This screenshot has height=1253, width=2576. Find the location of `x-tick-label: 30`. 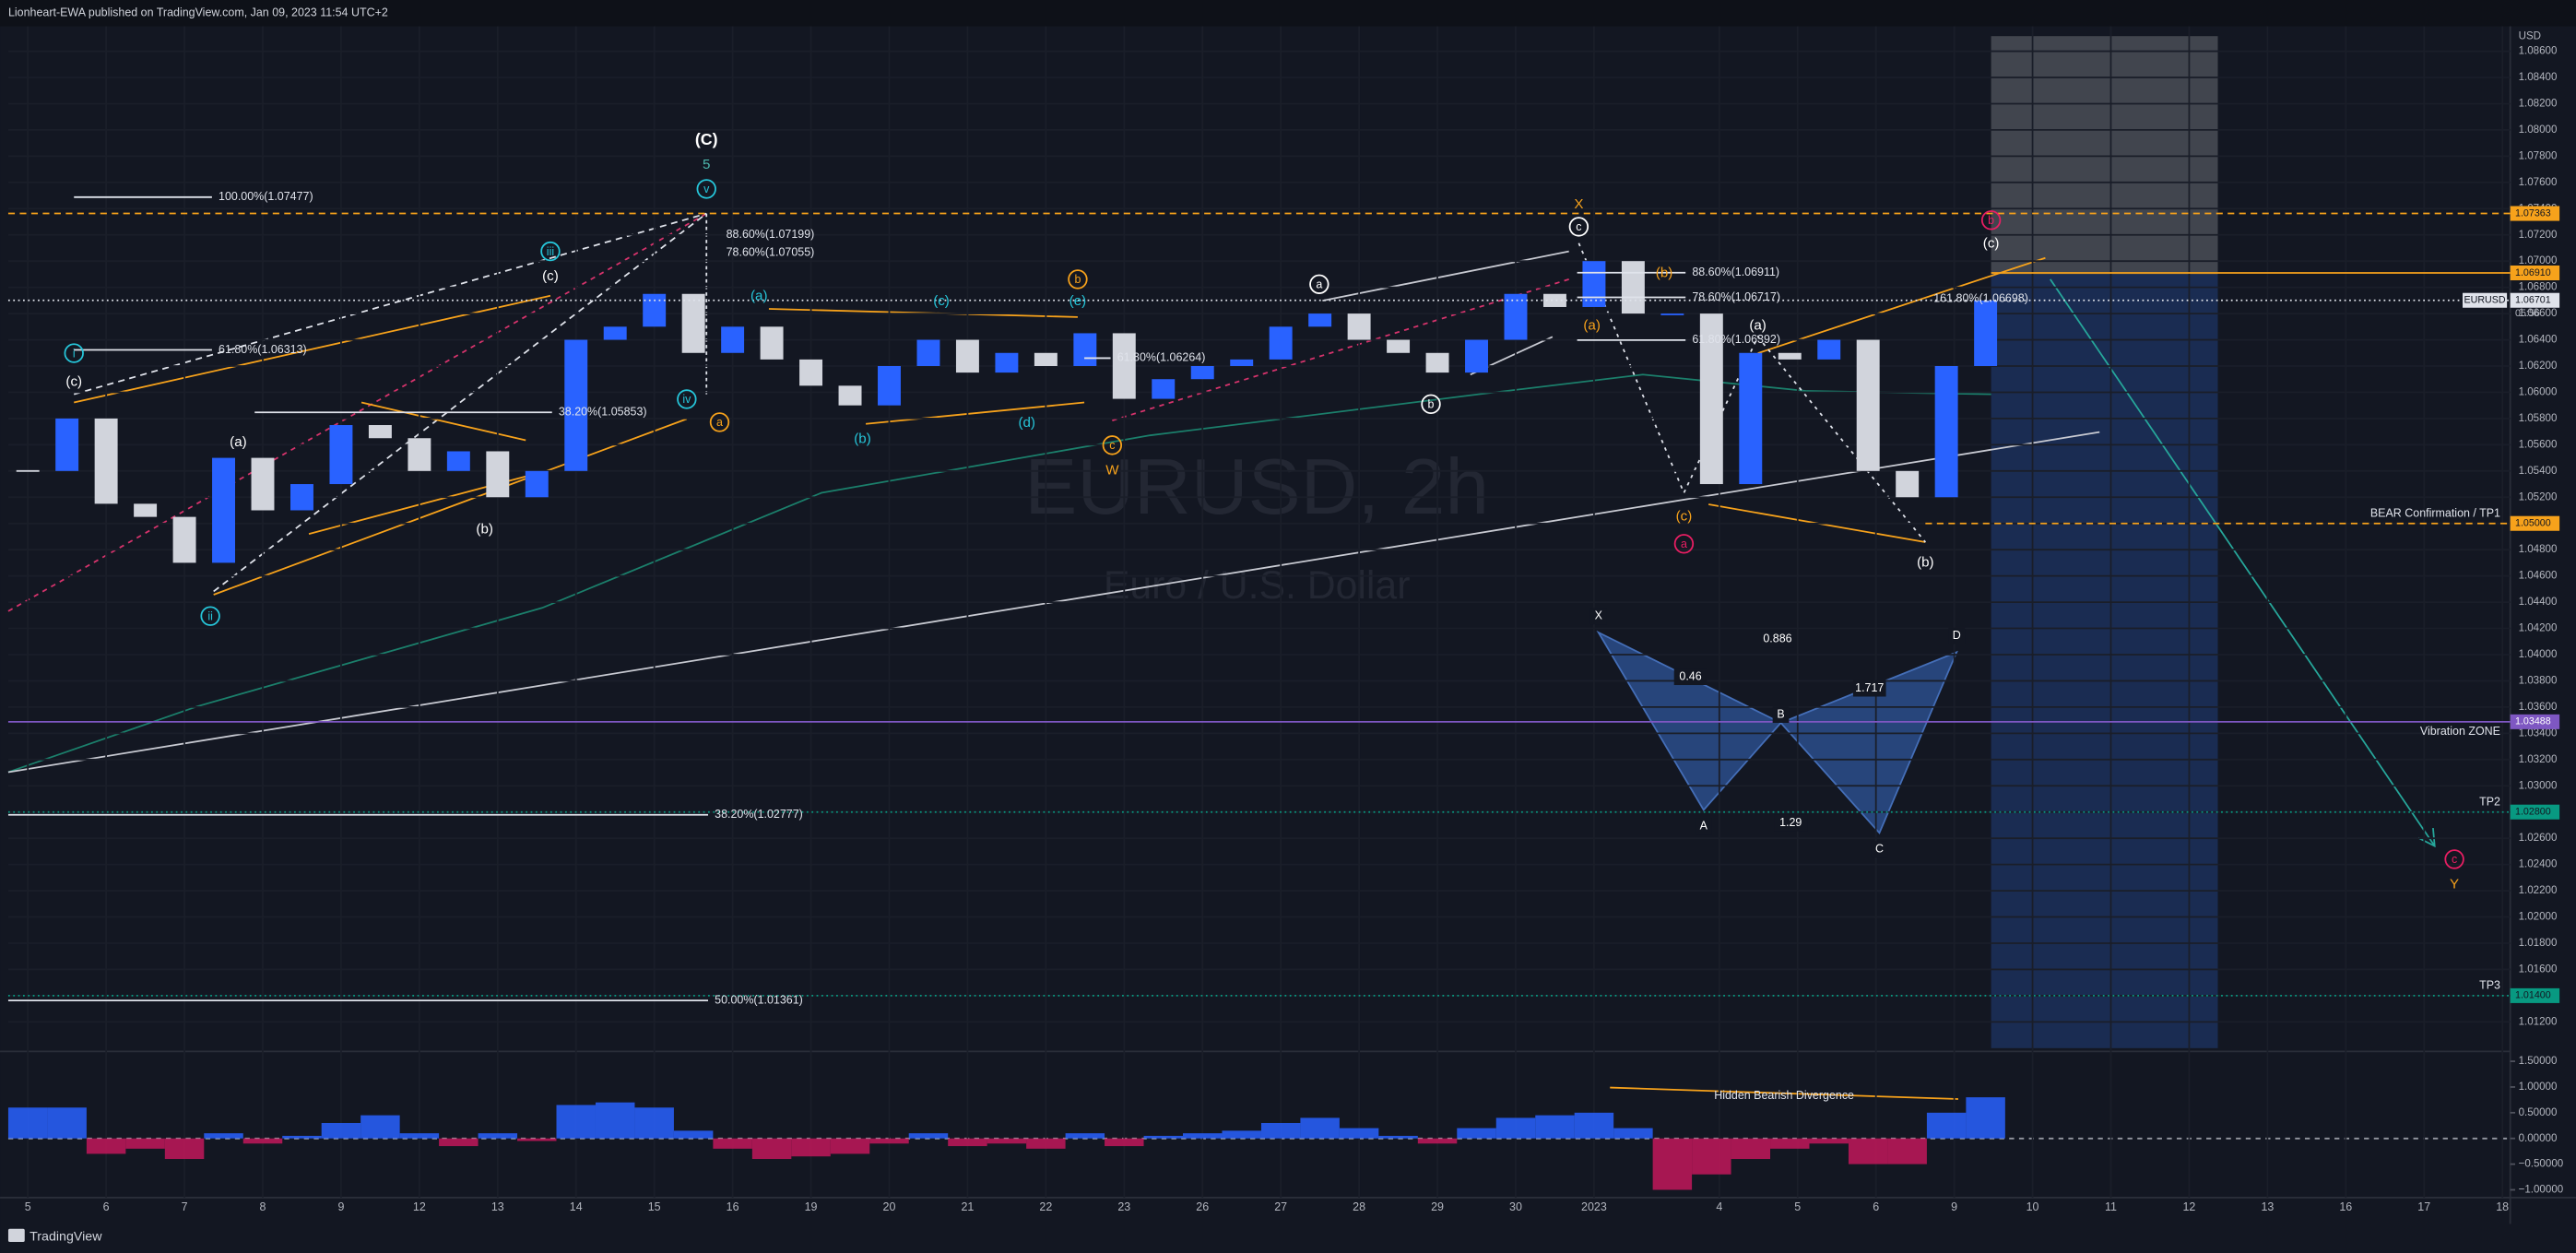

x-tick-label: 30 is located at coordinates (1515, 1207).